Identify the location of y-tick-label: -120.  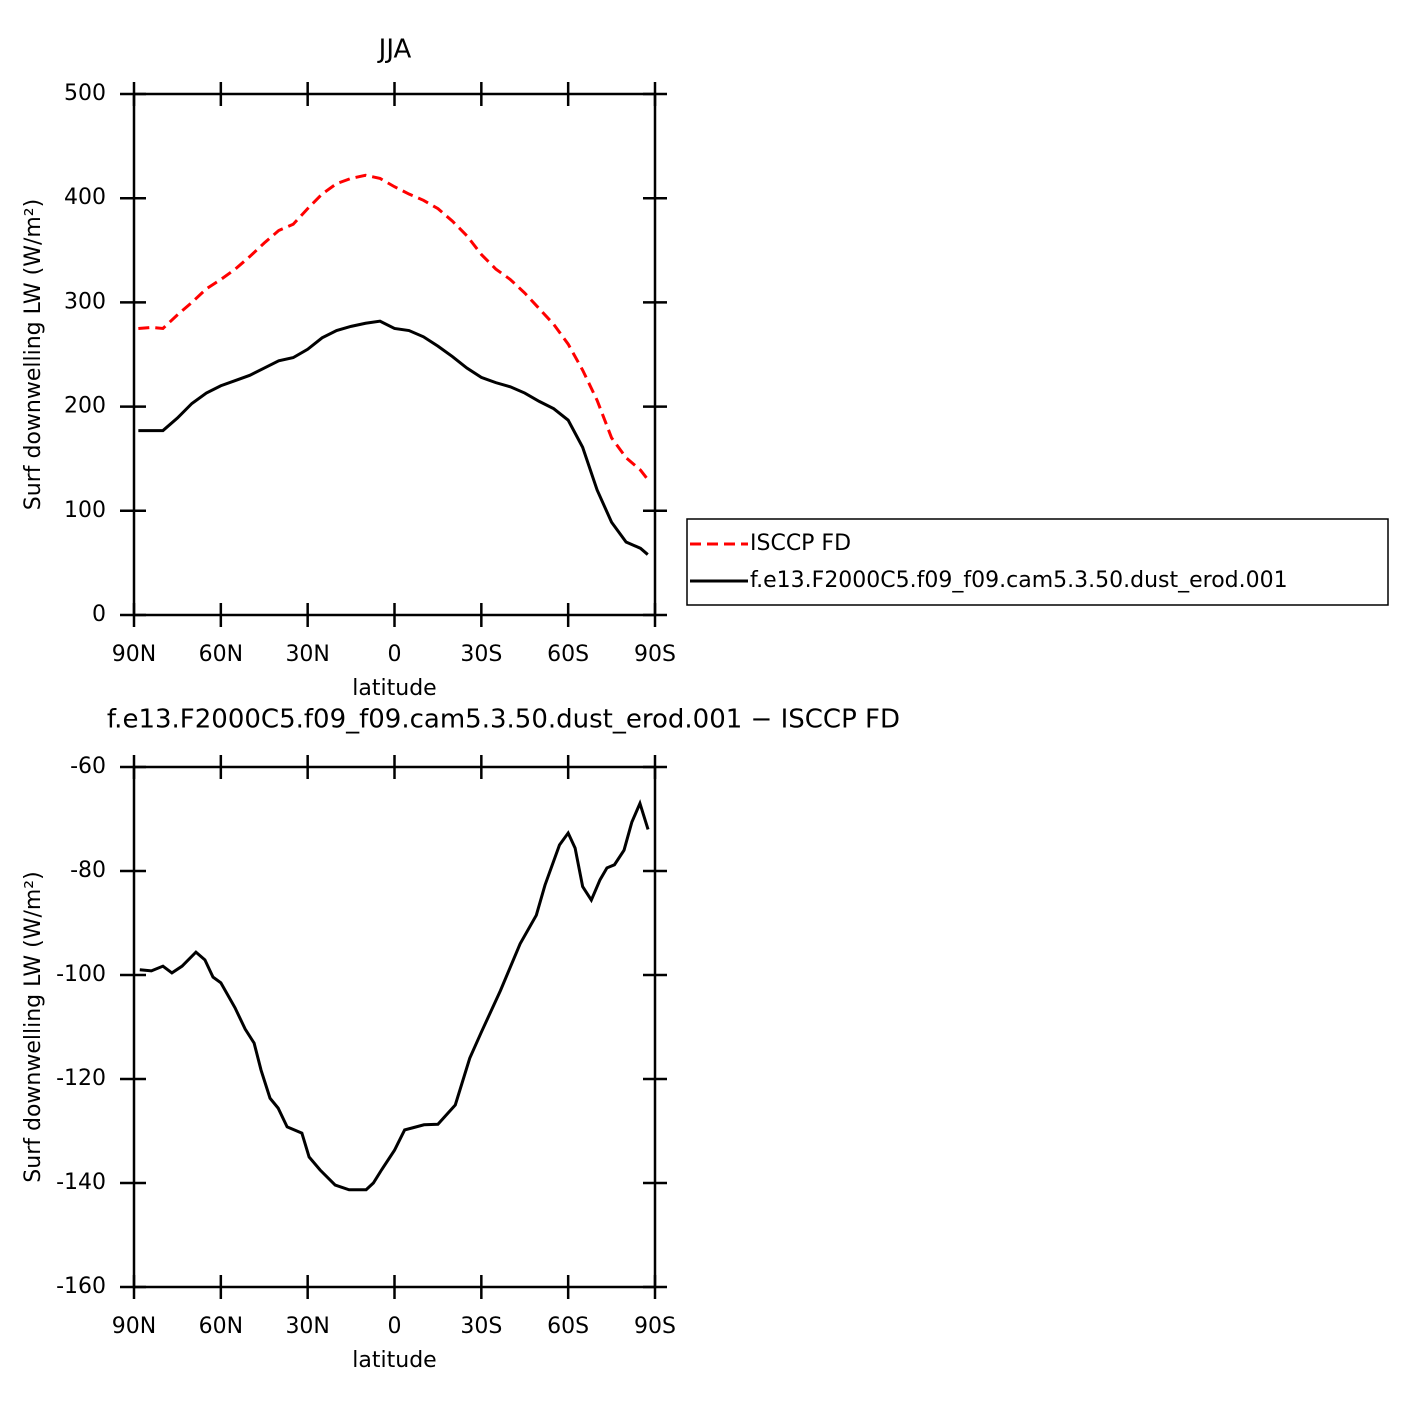
(81, 1078).